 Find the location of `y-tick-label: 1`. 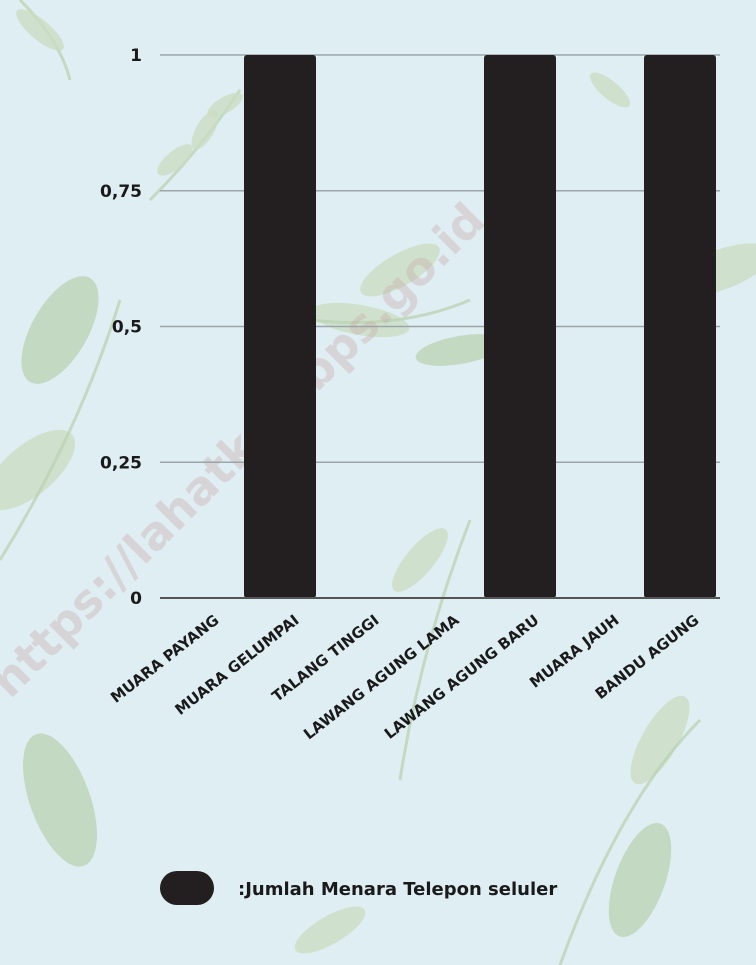

y-tick-label: 1 is located at coordinates (136, 56).